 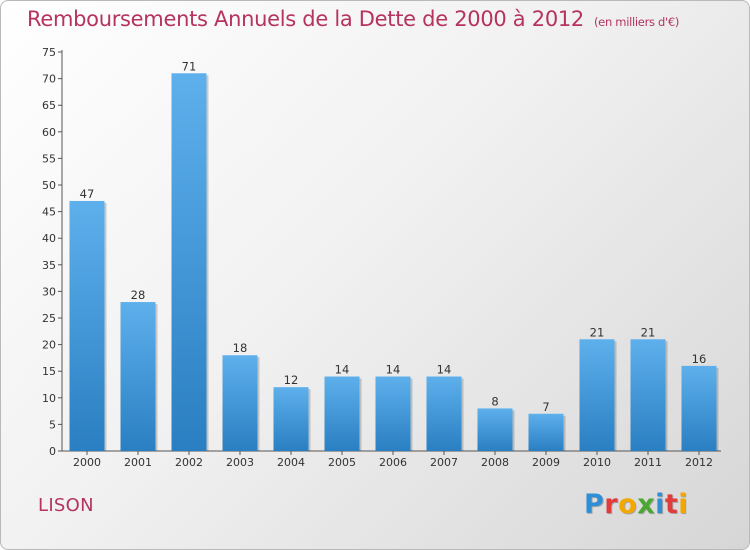 I want to click on data-label: 28, so click(x=138, y=295).